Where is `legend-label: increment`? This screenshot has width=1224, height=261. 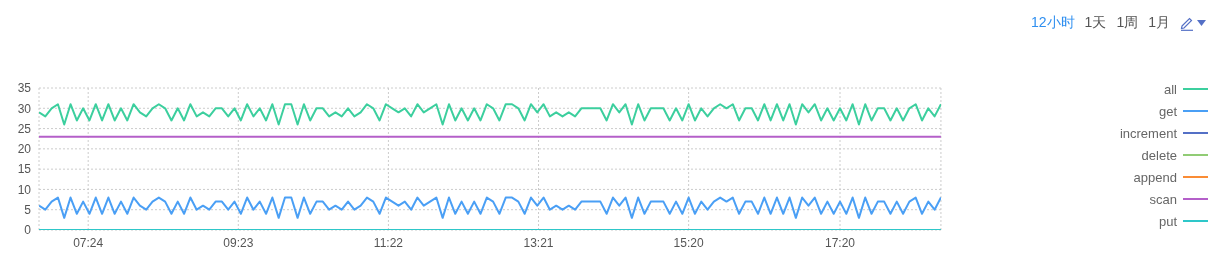 legend-label: increment is located at coordinates (1148, 133).